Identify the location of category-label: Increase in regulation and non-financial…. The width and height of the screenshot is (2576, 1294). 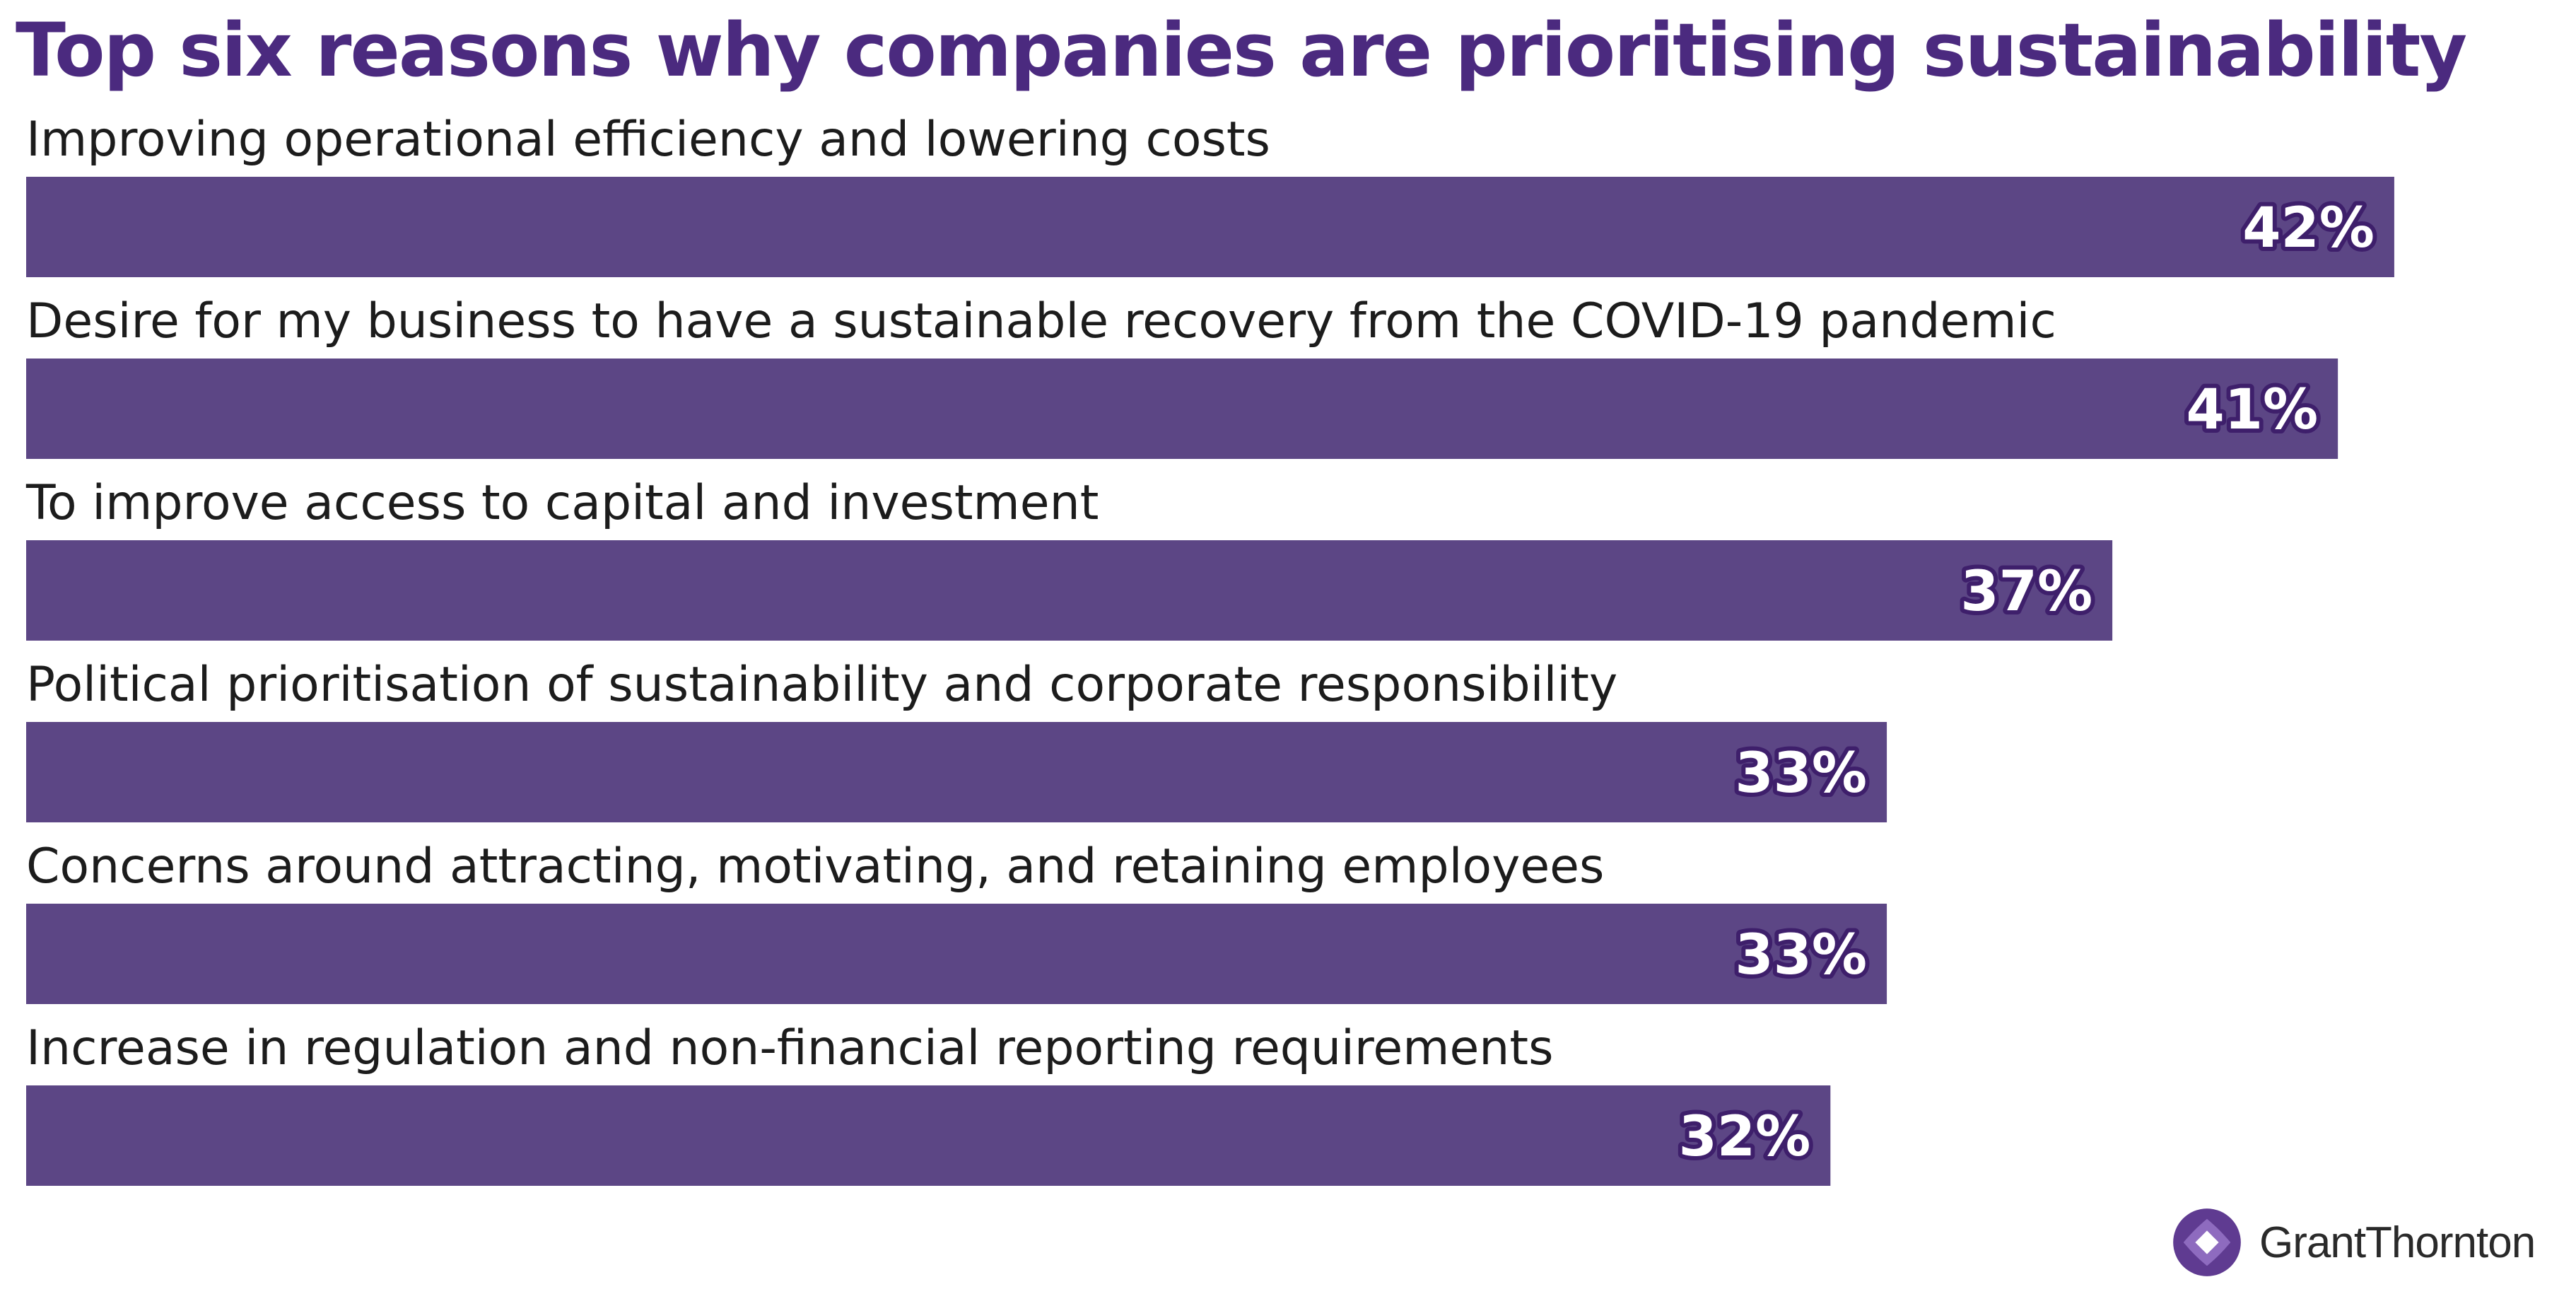
(790, 1048).